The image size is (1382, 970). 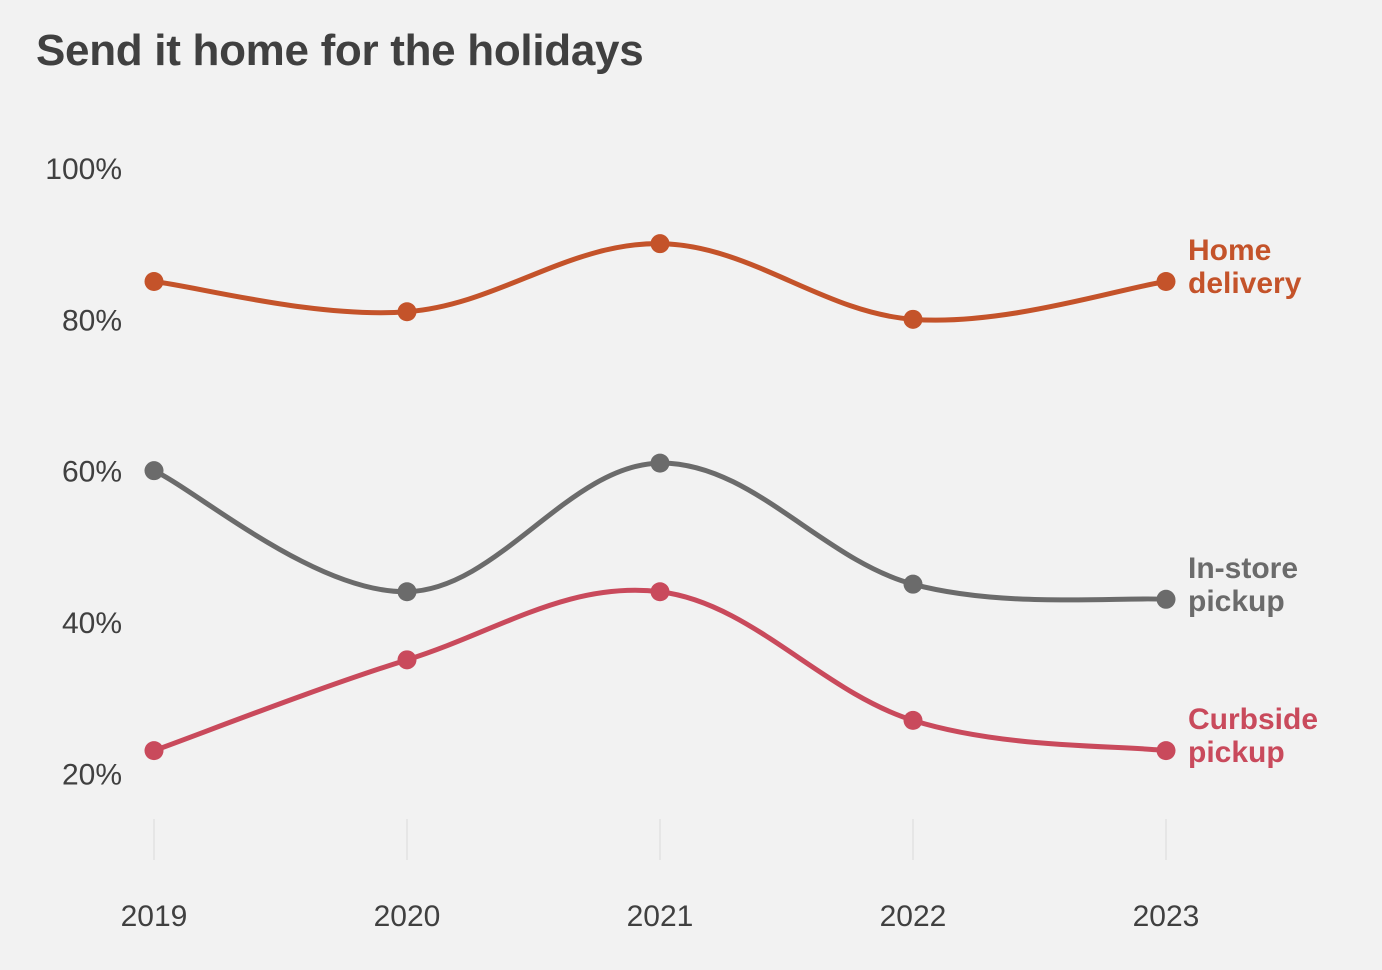 I want to click on y-tick-label: 40%, so click(x=92, y=623).